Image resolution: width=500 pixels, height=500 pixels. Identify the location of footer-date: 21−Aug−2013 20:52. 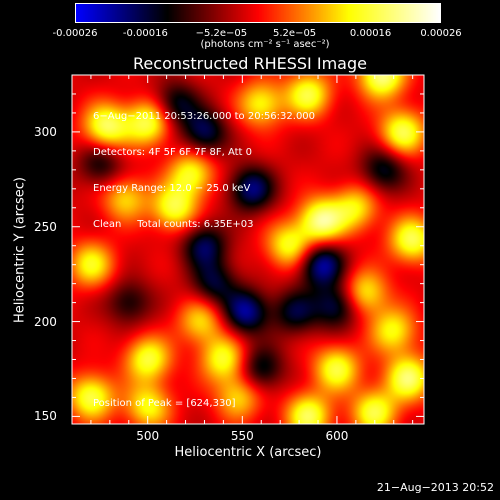
(435, 487).